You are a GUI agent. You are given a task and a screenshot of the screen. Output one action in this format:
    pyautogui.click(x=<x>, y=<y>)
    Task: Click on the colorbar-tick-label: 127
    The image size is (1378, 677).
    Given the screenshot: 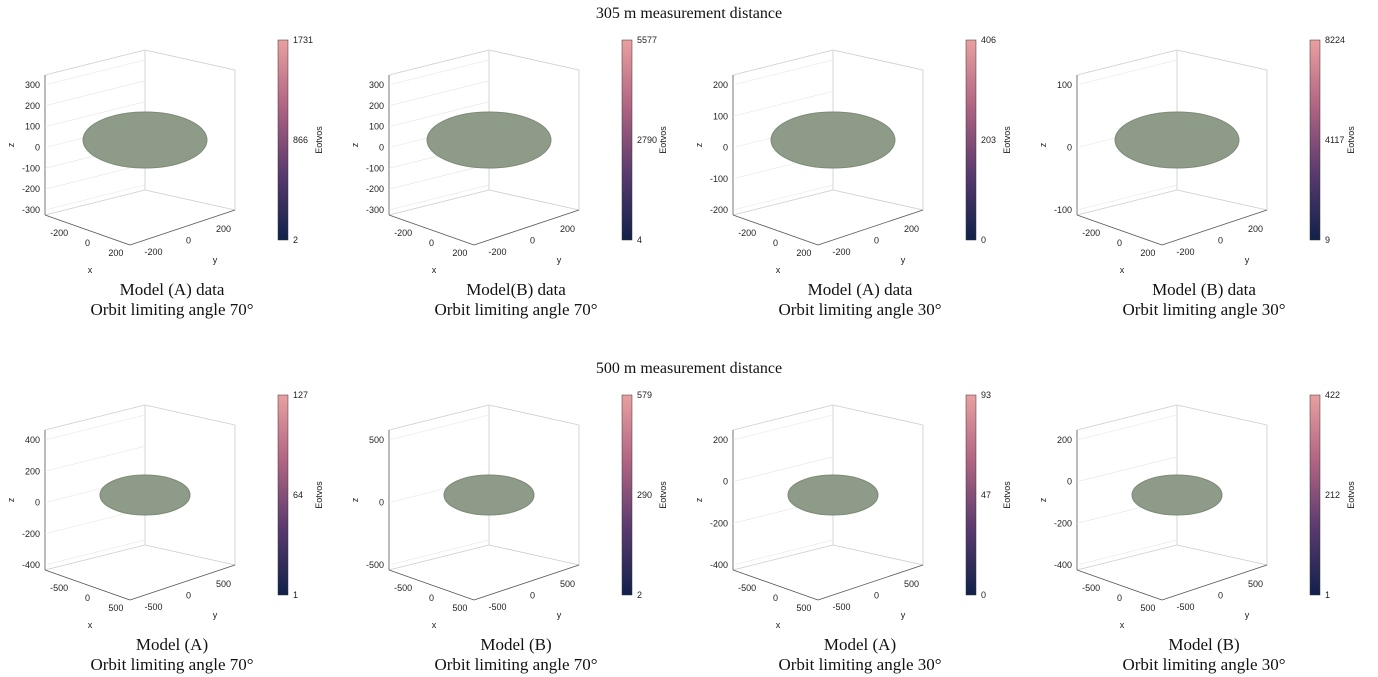 What is the action you would take?
    pyautogui.click(x=300, y=395)
    